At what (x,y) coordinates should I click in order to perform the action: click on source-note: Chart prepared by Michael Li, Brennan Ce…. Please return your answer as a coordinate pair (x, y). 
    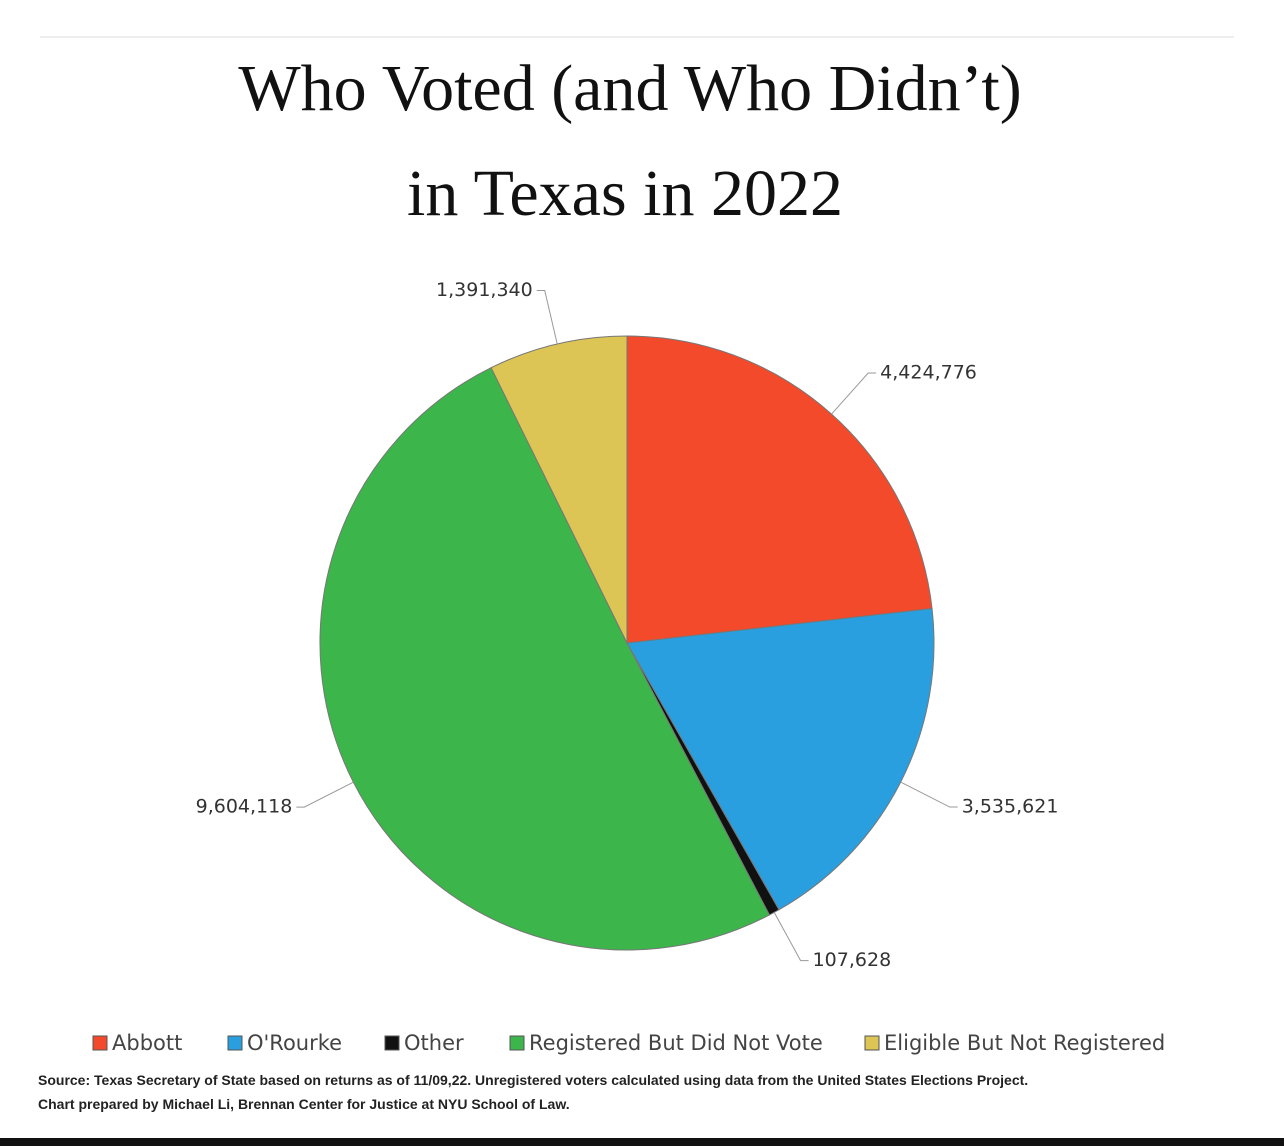
    Looking at the image, I should click on (304, 1104).